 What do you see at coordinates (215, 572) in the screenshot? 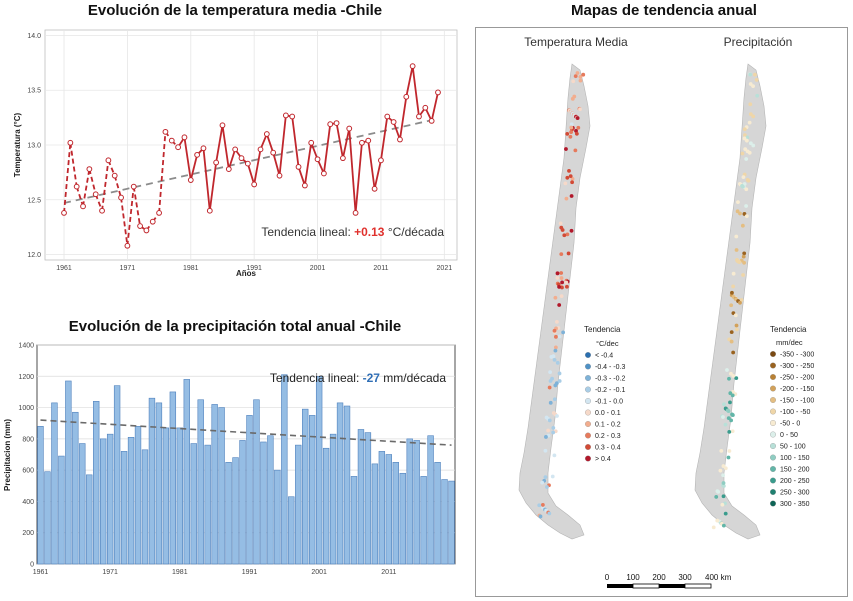
I see `x-tick-labels: 1961 1971 1981 1991 2001 2011` at bounding box center [215, 572].